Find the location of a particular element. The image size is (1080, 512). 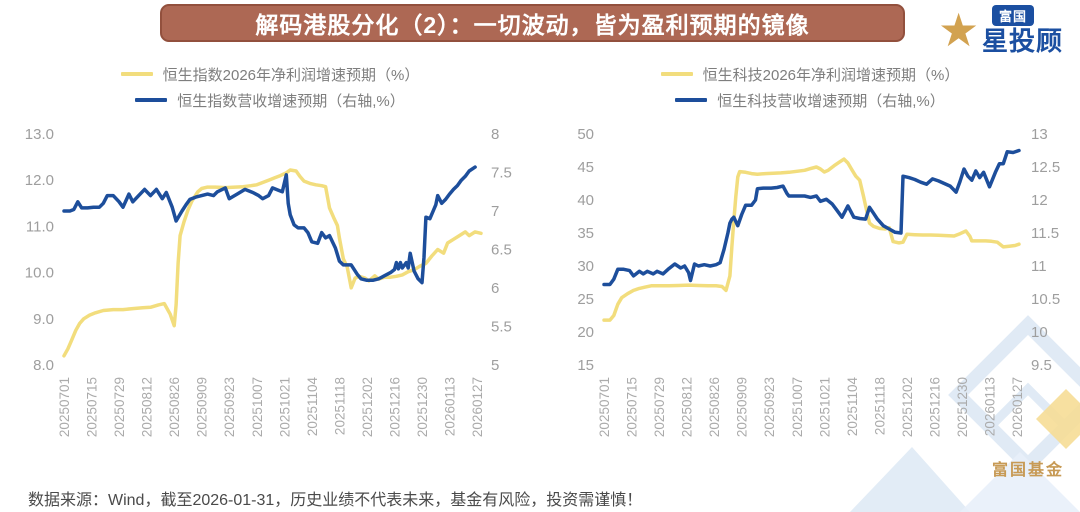

axis-tick-label: 20 is located at coordinates (585, 332).